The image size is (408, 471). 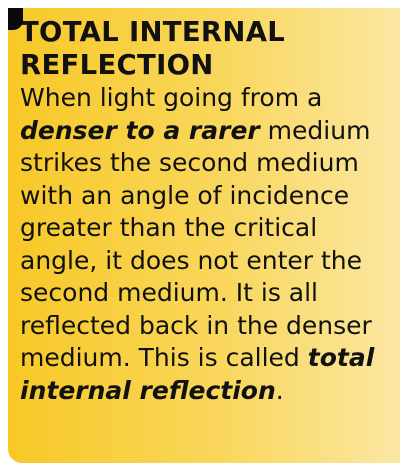 What do you see at coordinates (153, 32) in the screenshot?
I see `title-line-1: TOTAL INTERNAL` at bounding box center [153, 32].